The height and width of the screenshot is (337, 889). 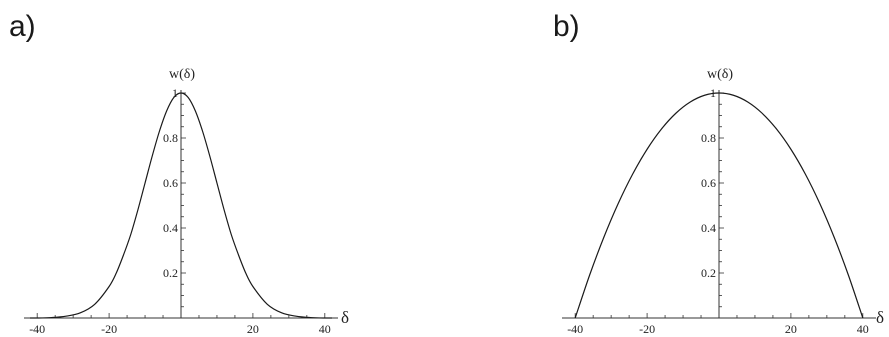 I want to click on b-x-tick-label: 20, so click(x=791, y=329).